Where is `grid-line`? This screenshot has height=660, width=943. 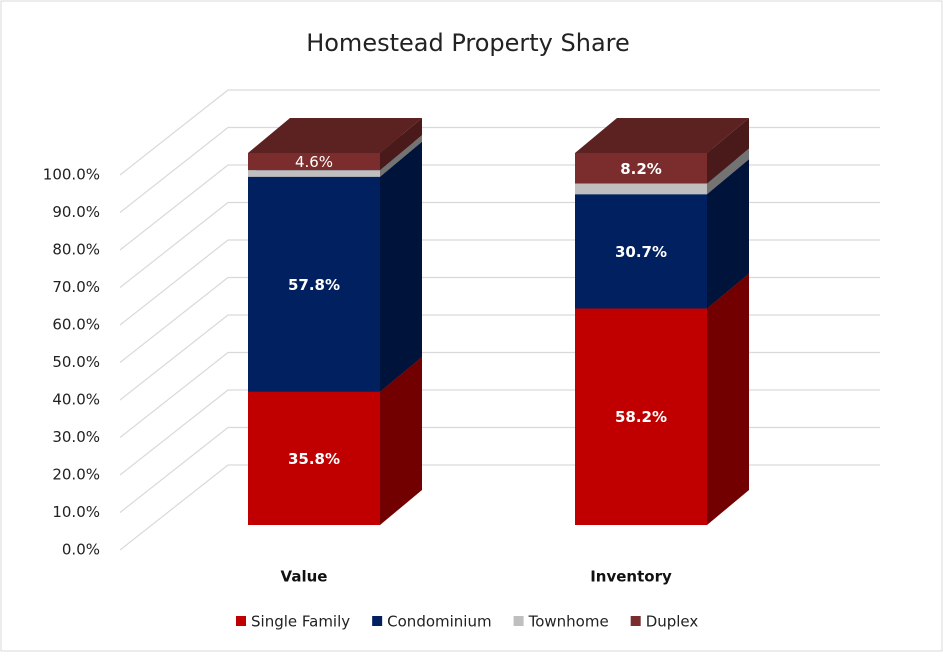 grid-line is located at coordinates (499, 132).